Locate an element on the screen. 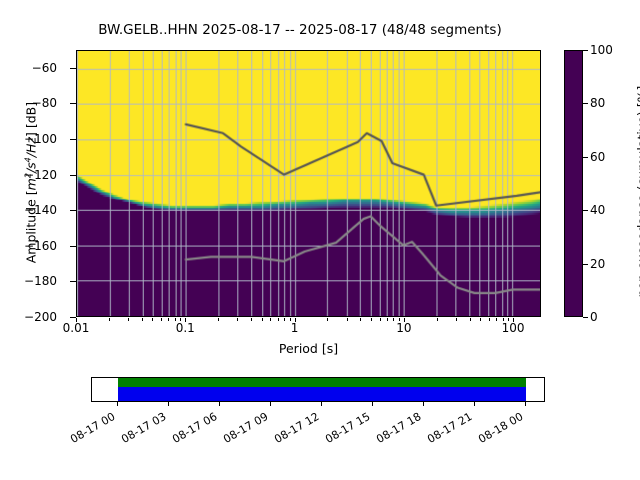 Image resolution: width=640 pixels, height=480 pixels. colorbar-gradient is located at coordinates (573, 183).